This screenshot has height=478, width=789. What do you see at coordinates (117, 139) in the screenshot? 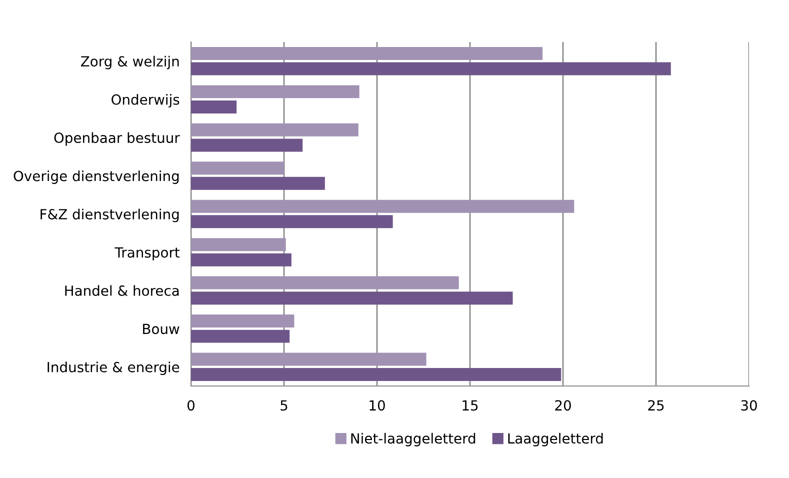
I see `y-tick-label: Openbaar bestuur` at bounding box center [117, 139].